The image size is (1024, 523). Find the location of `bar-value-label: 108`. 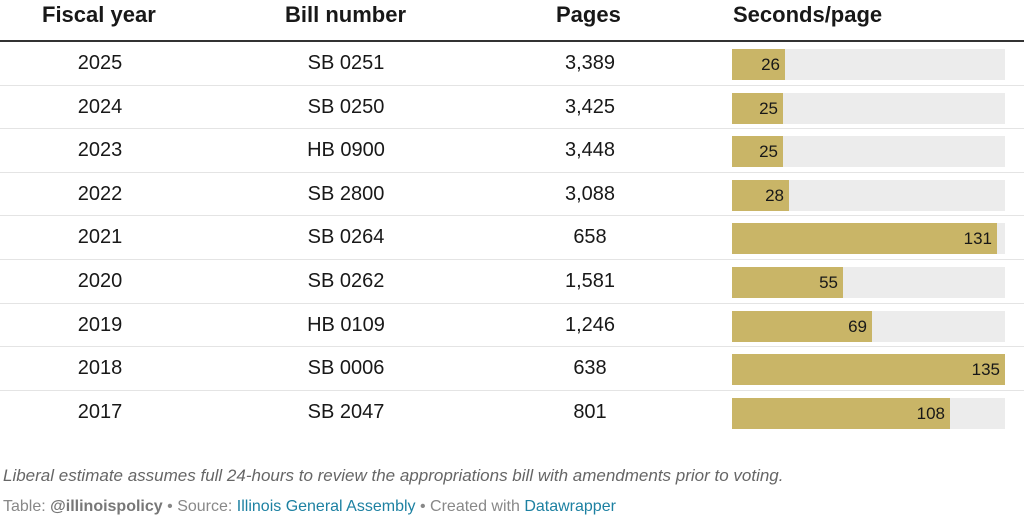

bar-value-label: 108 is located at coordinates (930, 413).